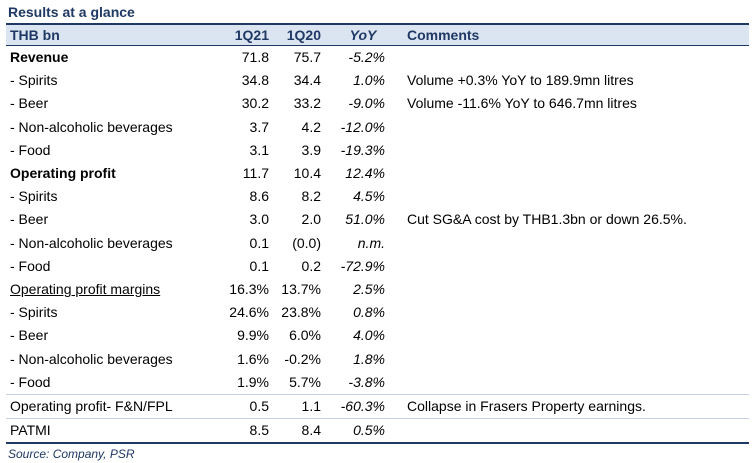 This screenshot has width=753, height=463. What do you see at coordinates (547, 219) in the screenshot?
I see `row-comment: Cut SG&A cost by THB1.3bn or down 26.5%.` at bounding box center [547, 219].